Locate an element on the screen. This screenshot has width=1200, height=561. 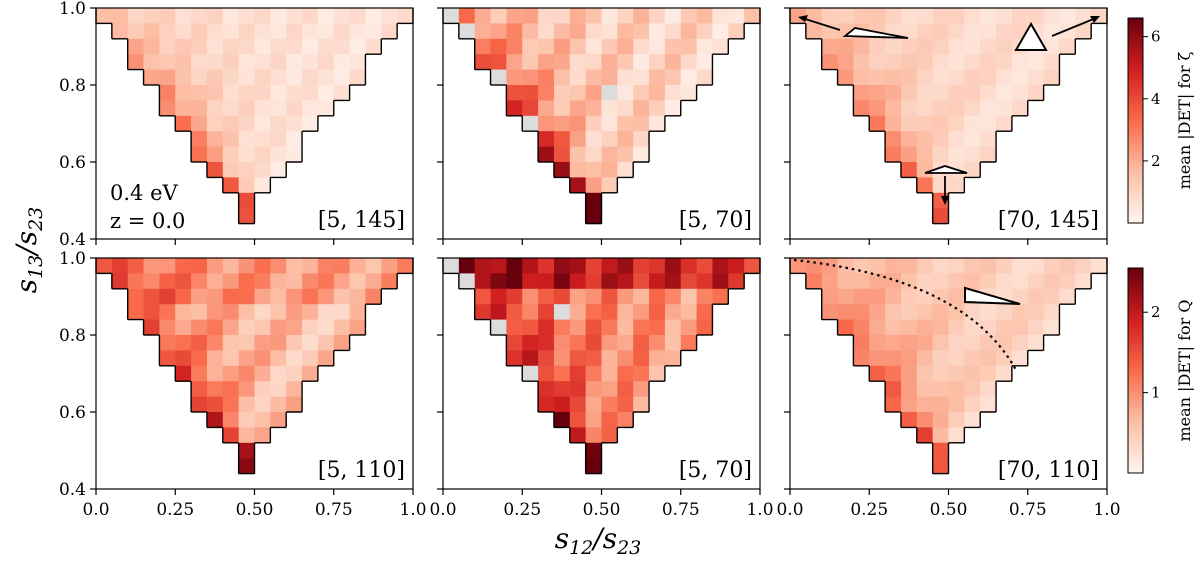
flattened-triangle-icon is located at coordinates (946, 169).